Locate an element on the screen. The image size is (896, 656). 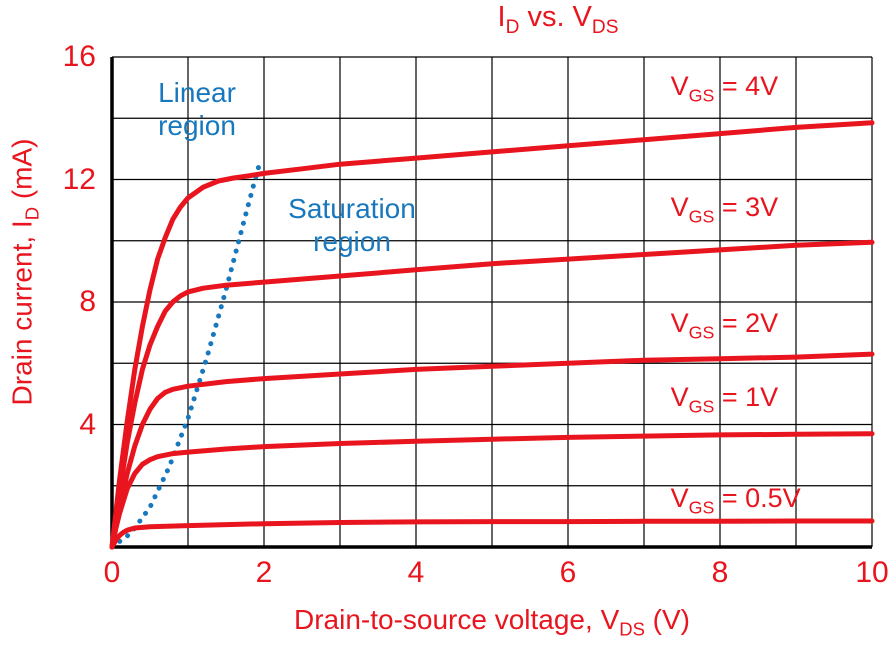
x-axis-title-subscript: DS is located at coordinates (632, 629).